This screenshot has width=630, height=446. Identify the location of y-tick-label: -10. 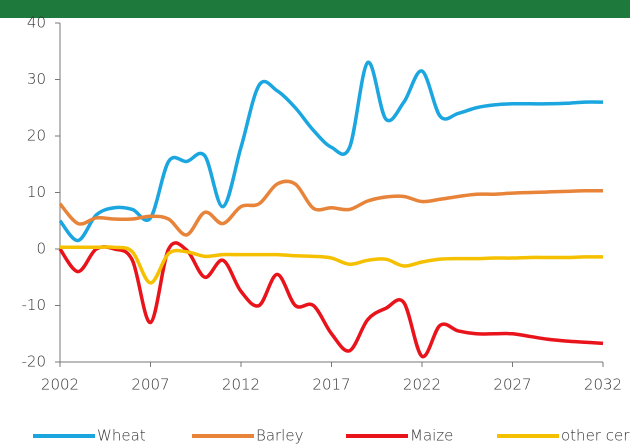
(34, 305).